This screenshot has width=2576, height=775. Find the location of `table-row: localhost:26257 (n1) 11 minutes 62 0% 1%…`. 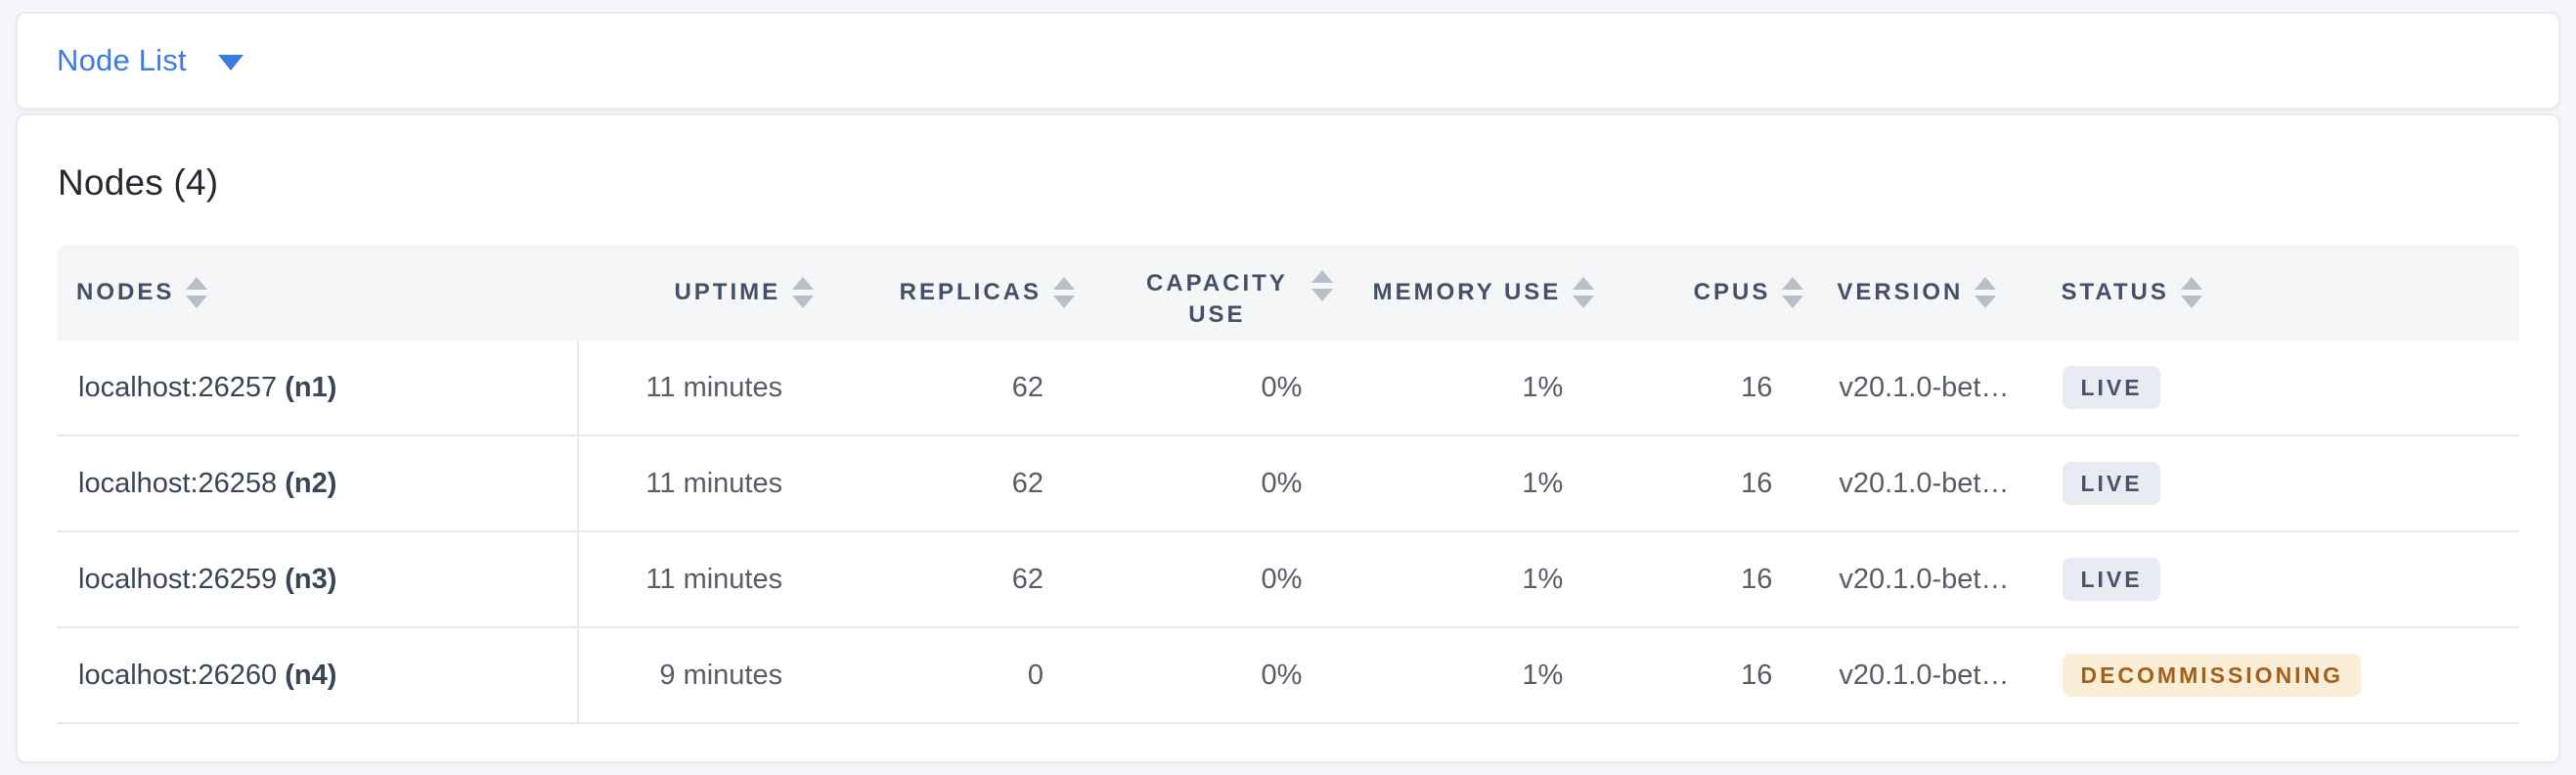

table-row: localhost:26257 (n1) 11 minutes 62 0% 1%… is located at coordinates (1288, 388).